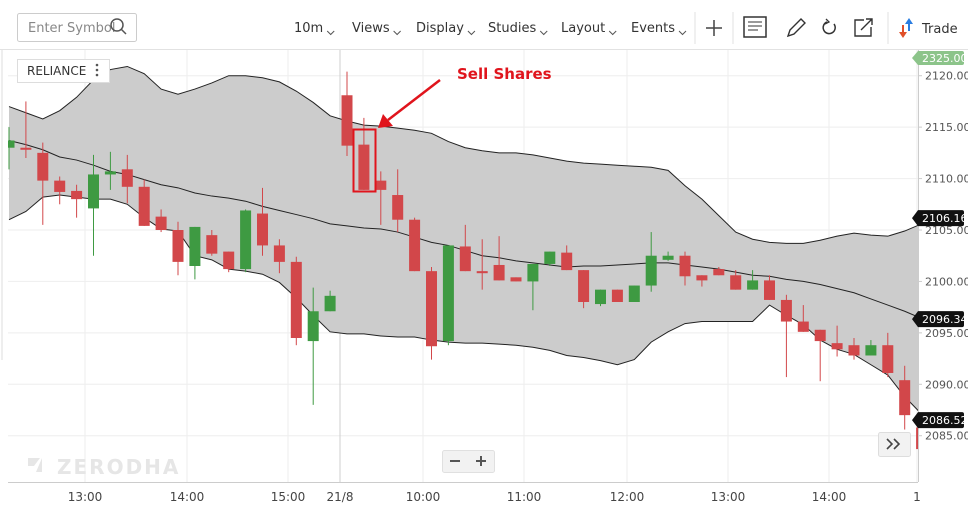 This screenshot has width=968, height=517. I want to click on price-badge-label: 2106.16, so click(945, 218).